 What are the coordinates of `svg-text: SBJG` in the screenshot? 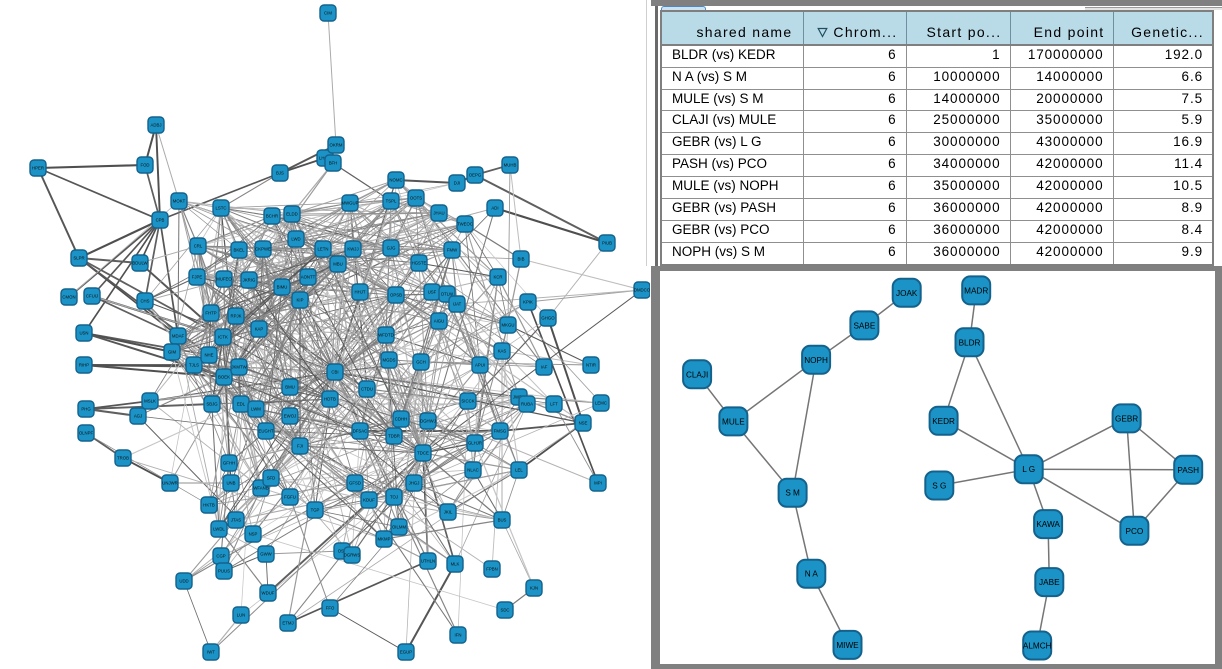 It's located at (212, 404).